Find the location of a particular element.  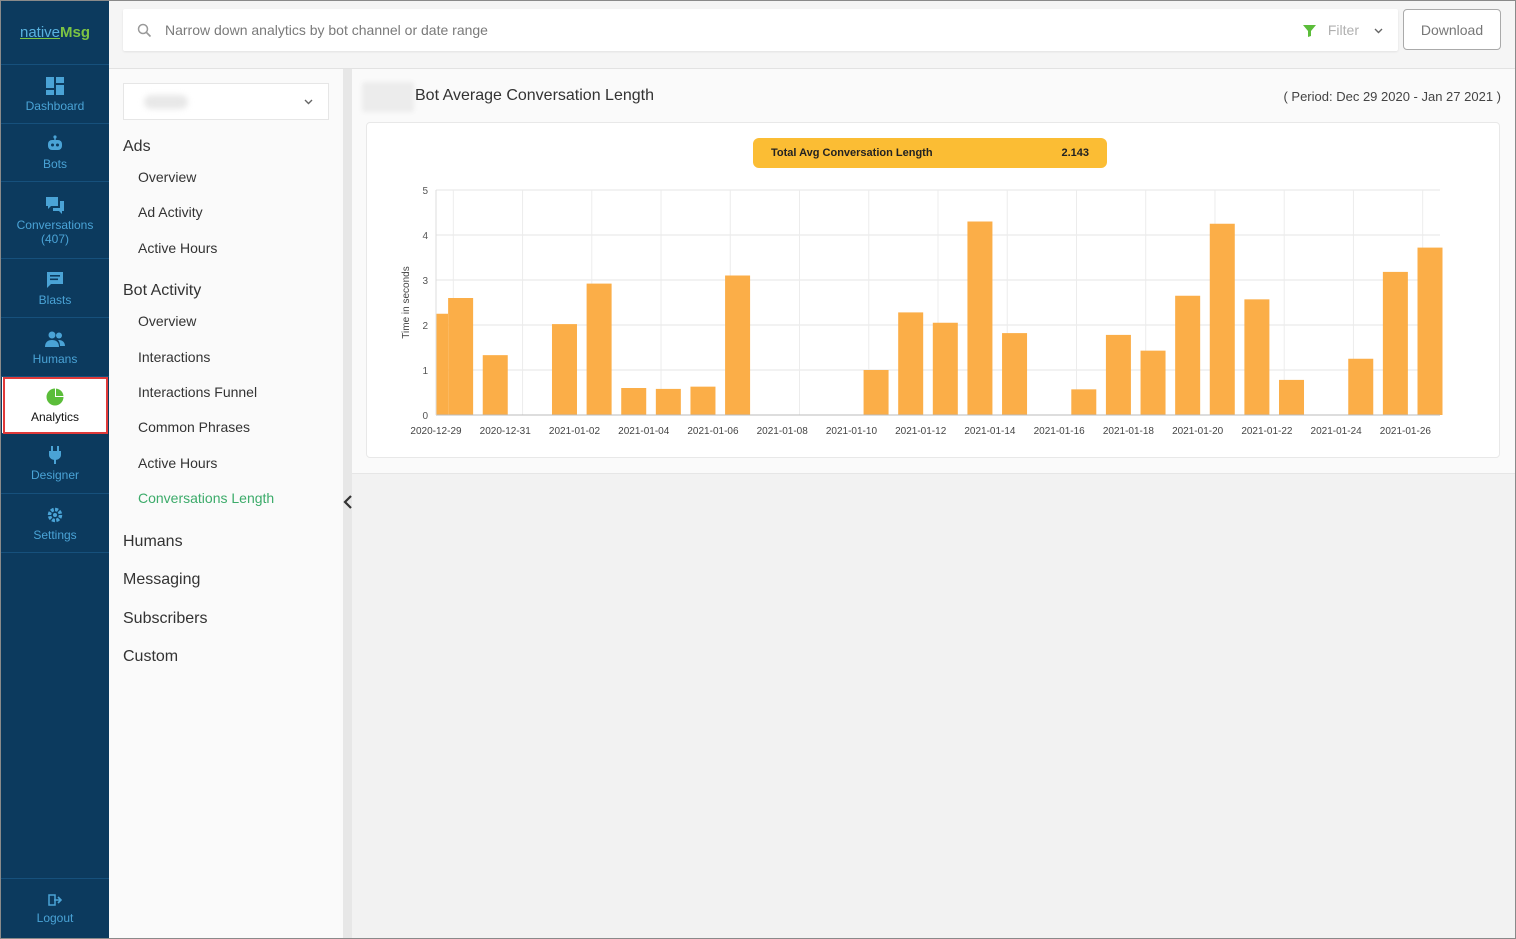

x-tick-label: 2021-01-06 is located at coordinates (713, 431).